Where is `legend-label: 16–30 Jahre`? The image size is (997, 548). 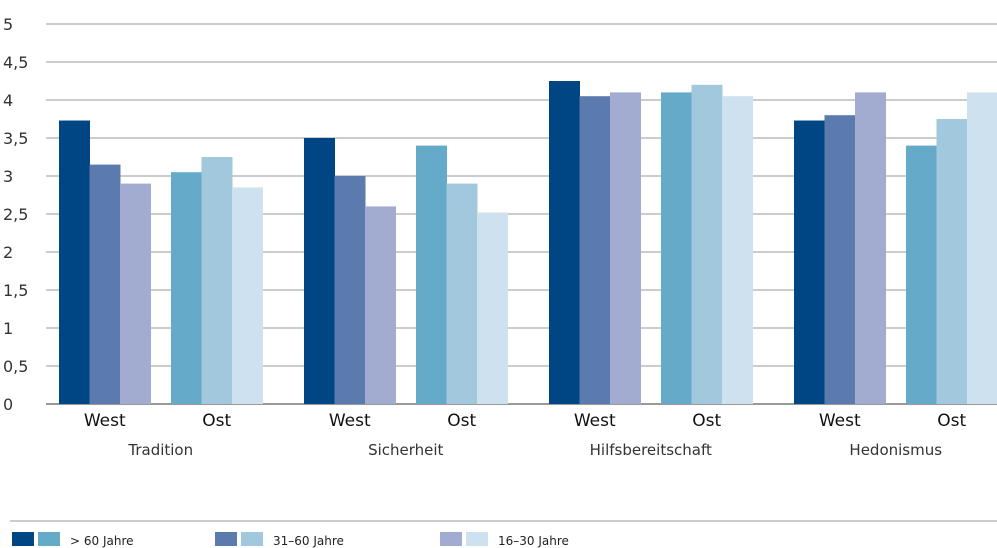
legend-label: 16–30 Jahre is located at coordinates (533, 541).